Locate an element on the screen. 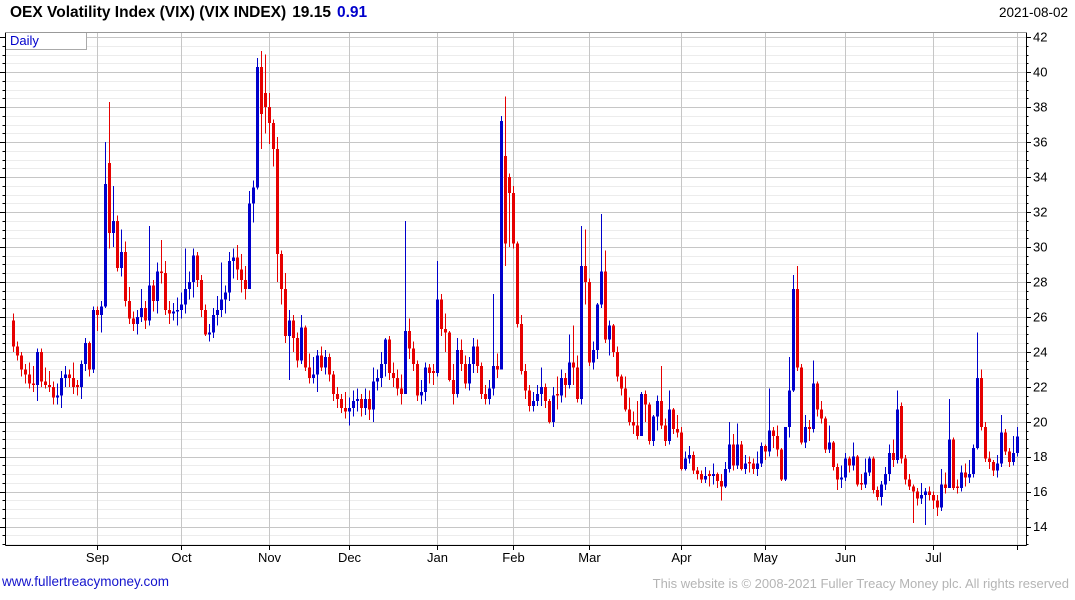 Image resolution: width=1075 pixels, height=600 pixels. x-tick-label: May is located at coordinates (765, 557).